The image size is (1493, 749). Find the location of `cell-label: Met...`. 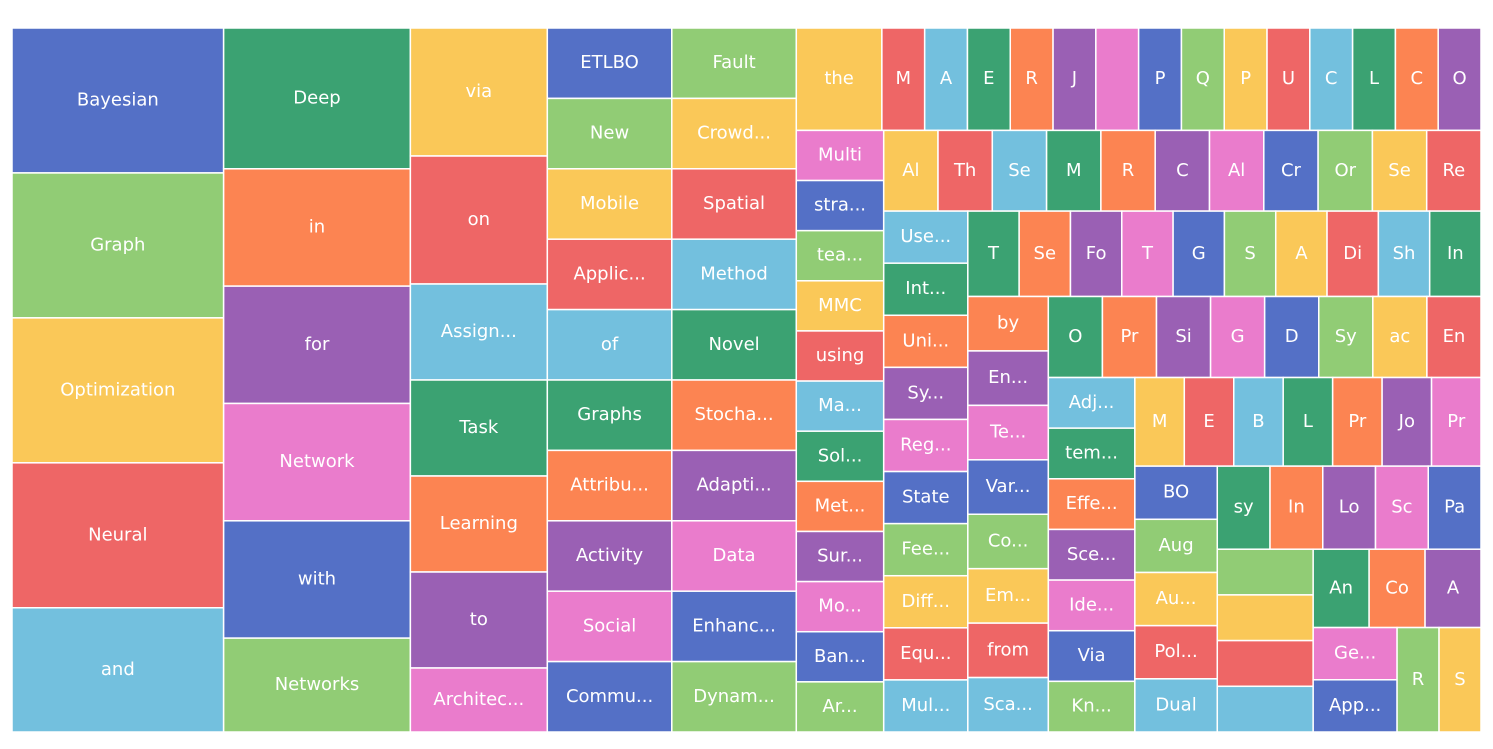

cell-label: Met... is located at coordinates (840, 505).